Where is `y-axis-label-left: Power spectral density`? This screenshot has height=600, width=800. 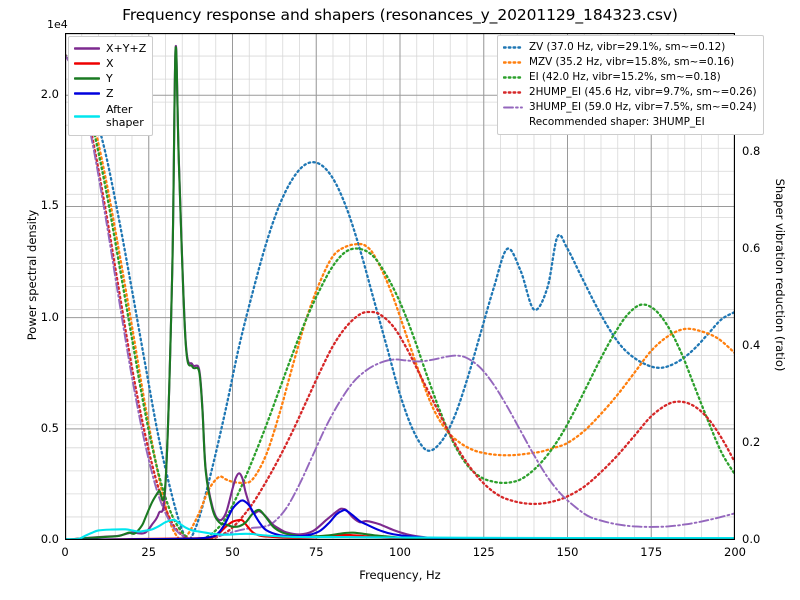
y-axis-label-left: Power spectral density is located at coordinates (32, 275).